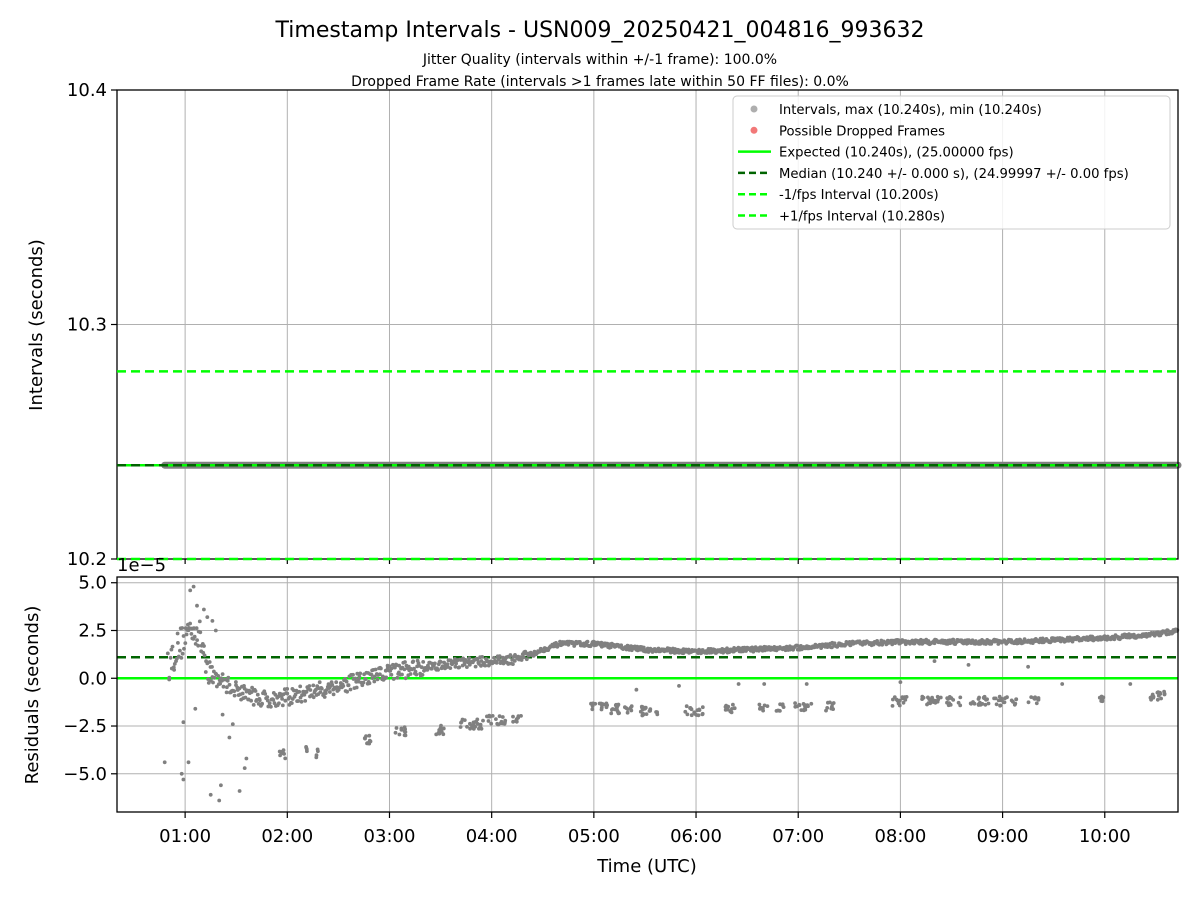 The width and height of the screenshot is (1200, 900). Describe the element at coordinates (87, 90) in the screenshot. I see `y-tick-label: 10.4` at that location.